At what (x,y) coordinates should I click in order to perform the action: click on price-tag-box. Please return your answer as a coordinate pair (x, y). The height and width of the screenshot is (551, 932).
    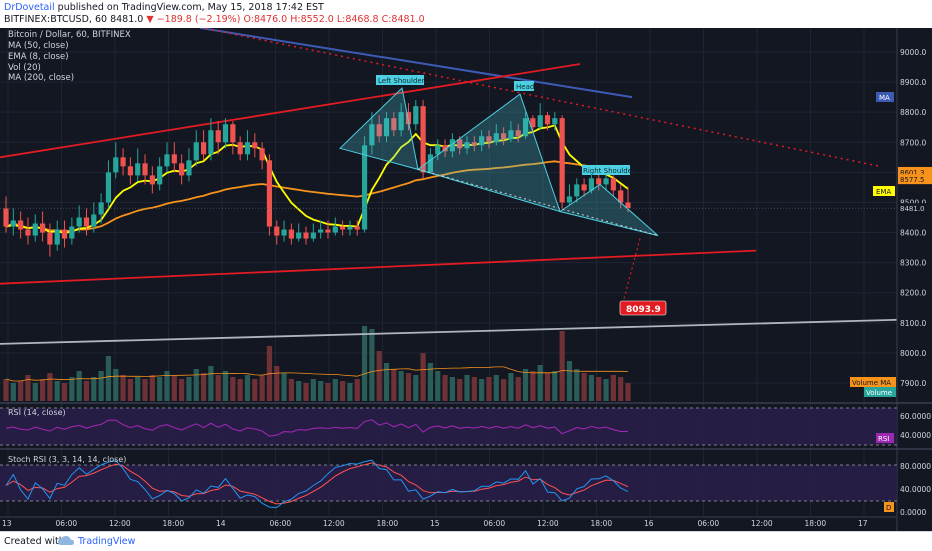
    Looking at the image, I should click on (915, 208).